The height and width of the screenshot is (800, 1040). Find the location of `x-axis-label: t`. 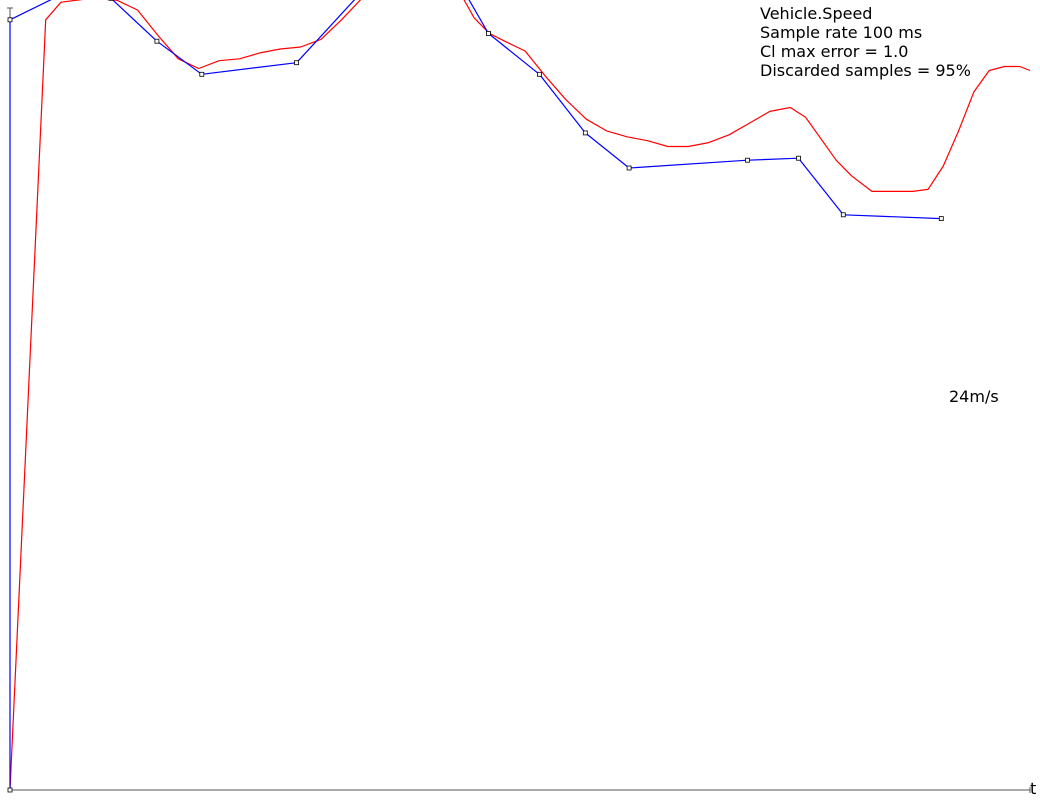

x-axis-label: t is located at coordinates (1033, 788).